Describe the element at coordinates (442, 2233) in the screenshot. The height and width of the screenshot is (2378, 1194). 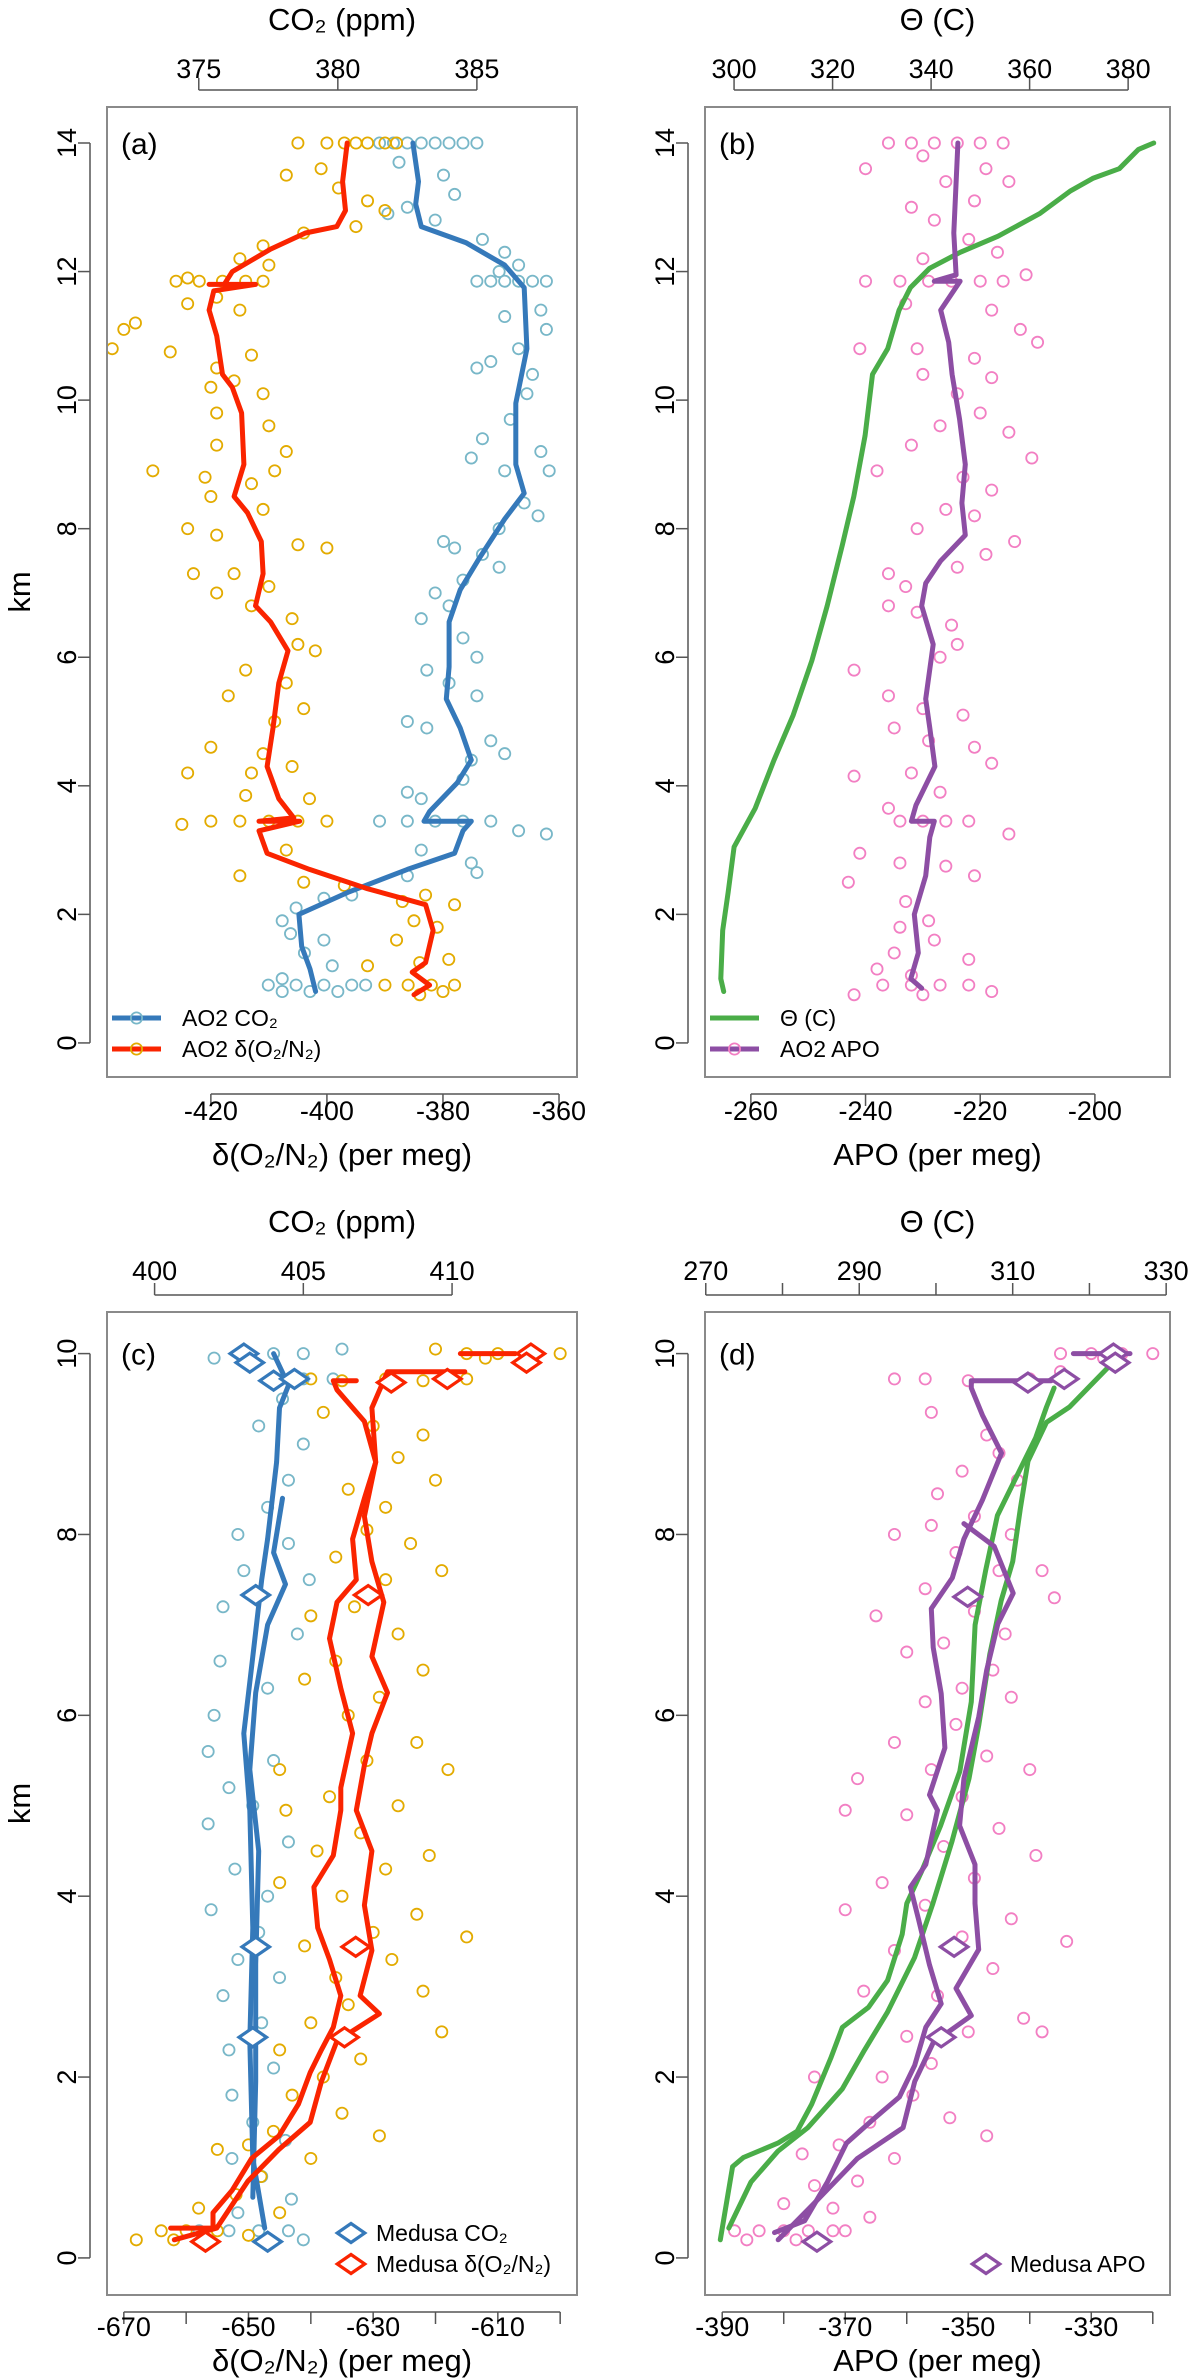
I see `legend-label: Medusa CO₂` at that location.